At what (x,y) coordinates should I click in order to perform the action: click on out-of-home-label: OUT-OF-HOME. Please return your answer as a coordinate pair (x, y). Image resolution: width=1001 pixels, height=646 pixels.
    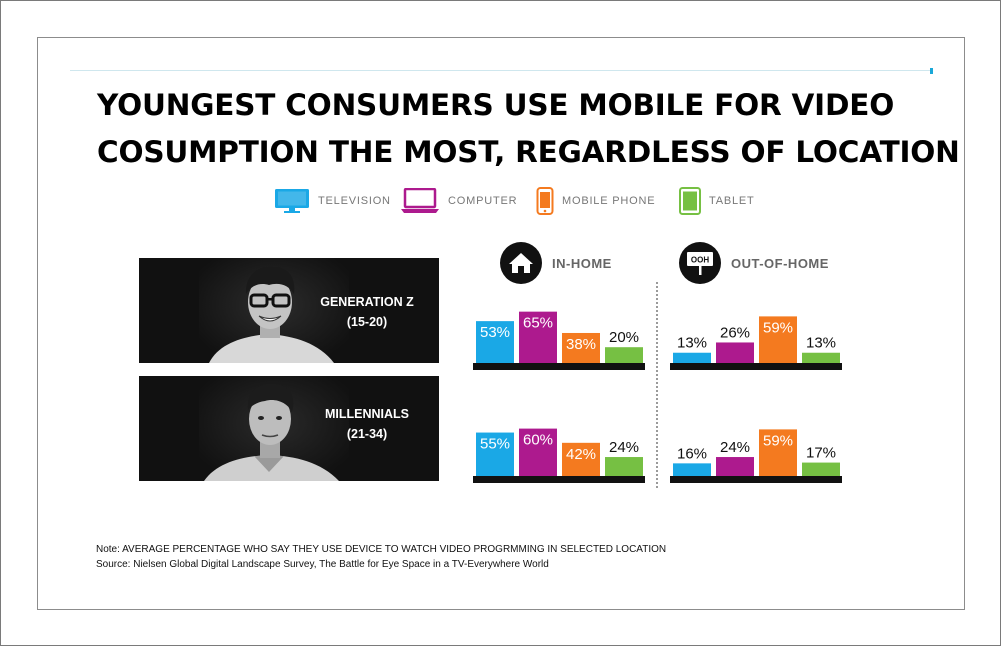
    Looking at the image, I should click on (780, 263).